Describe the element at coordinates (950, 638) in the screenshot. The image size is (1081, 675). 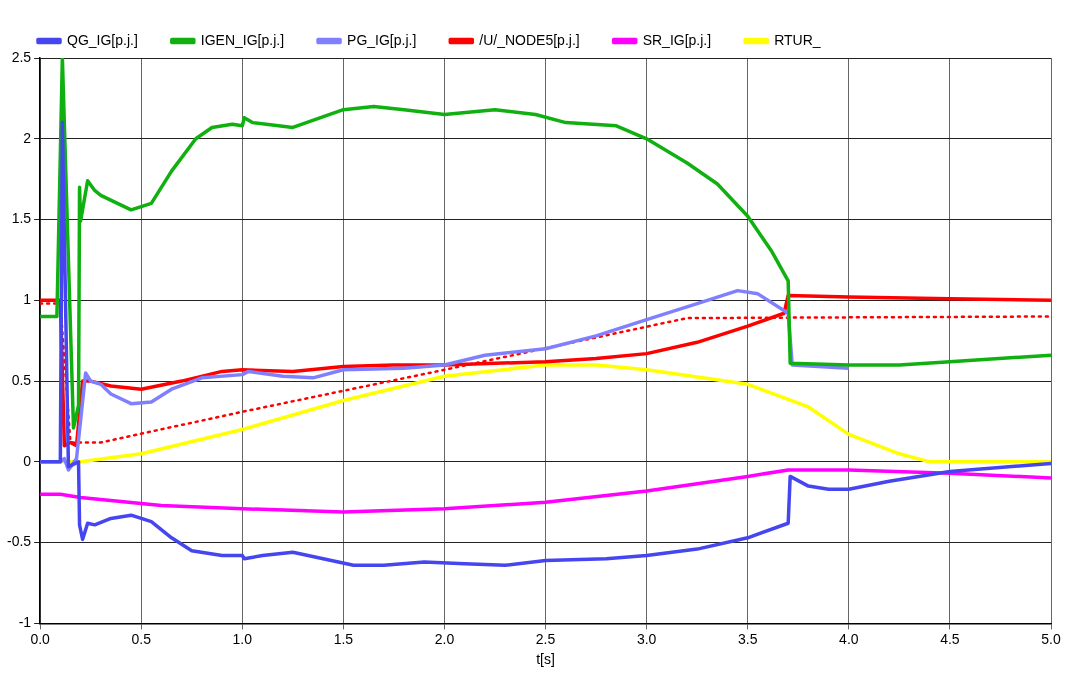
I see `x-tick-label: 4.5` at that location.